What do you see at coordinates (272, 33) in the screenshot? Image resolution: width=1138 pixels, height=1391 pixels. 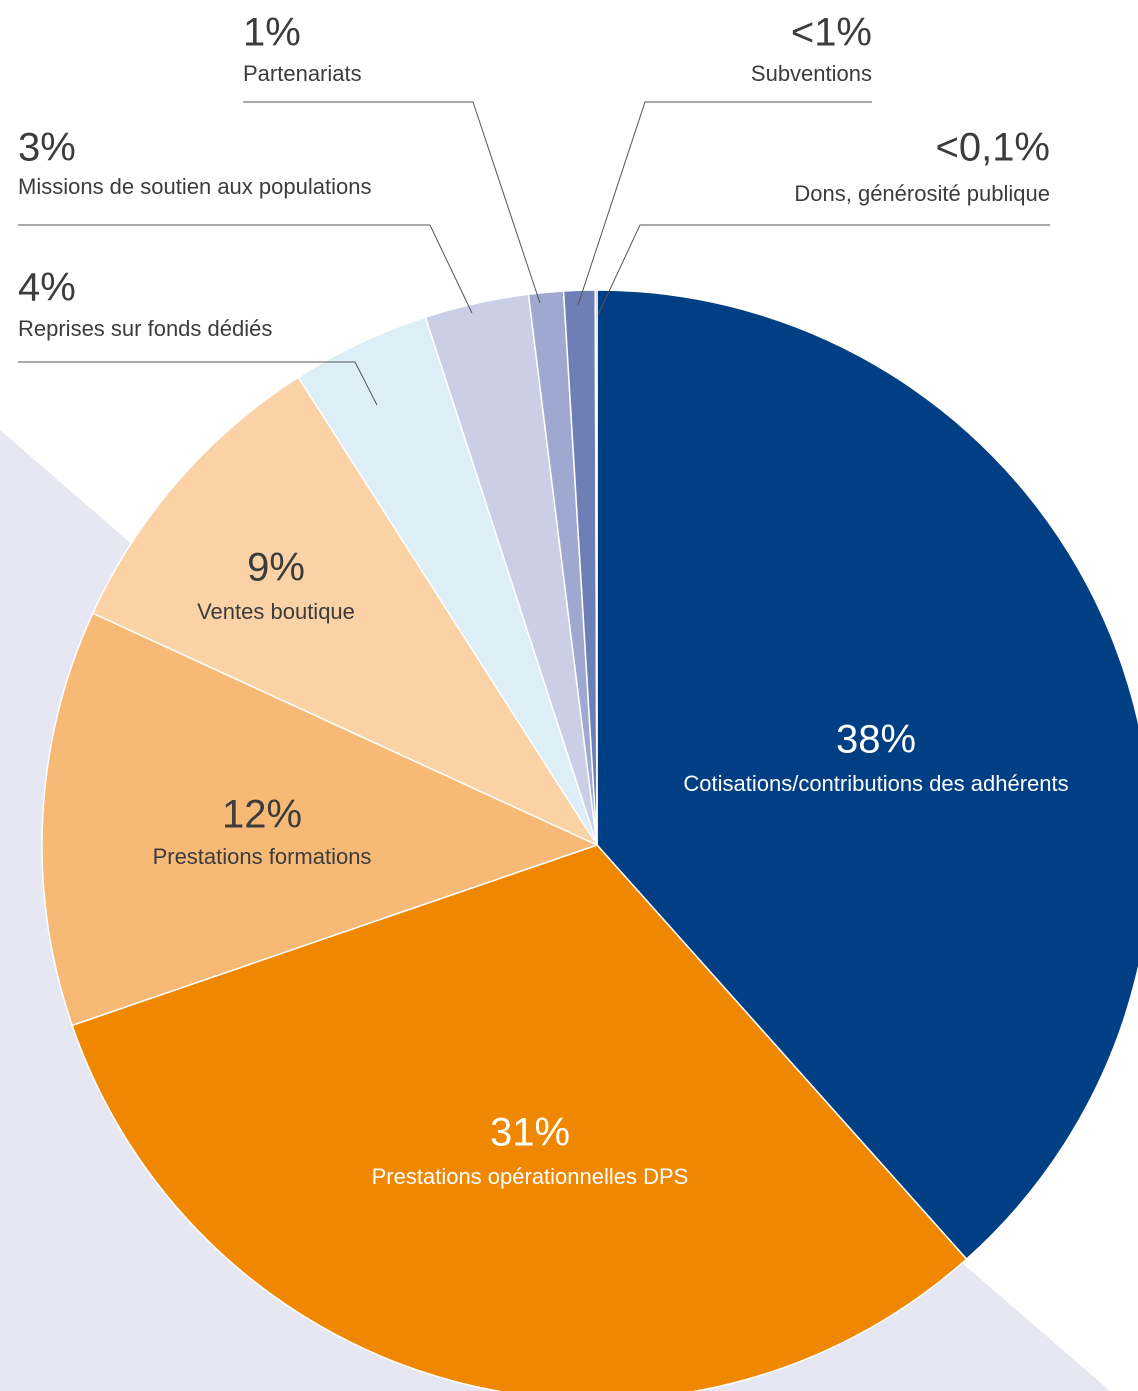 I see `value-label: 1%` at bounding box center [272, 33].